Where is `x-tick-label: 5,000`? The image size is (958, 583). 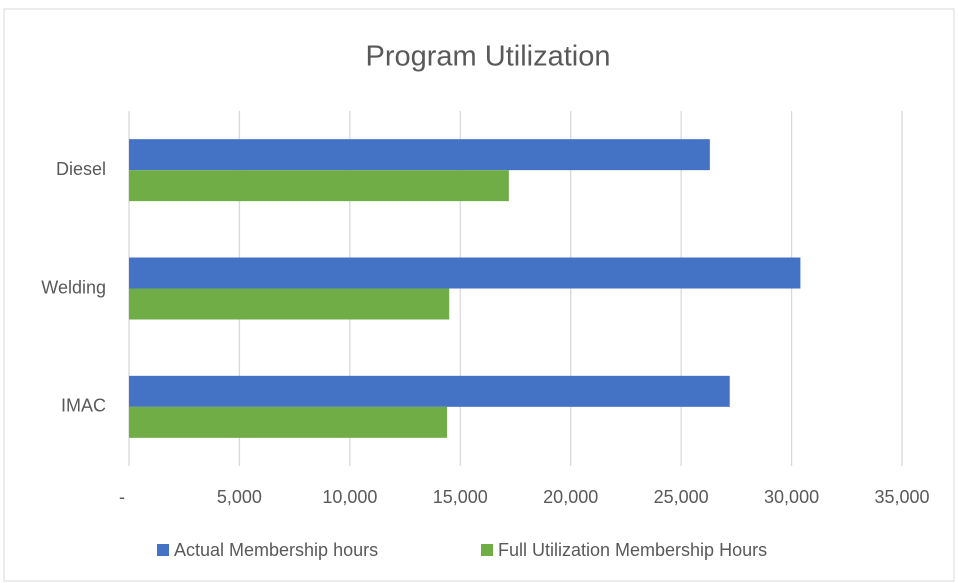
x-tick-label: 5,000 is located at coordinates (239, 497).